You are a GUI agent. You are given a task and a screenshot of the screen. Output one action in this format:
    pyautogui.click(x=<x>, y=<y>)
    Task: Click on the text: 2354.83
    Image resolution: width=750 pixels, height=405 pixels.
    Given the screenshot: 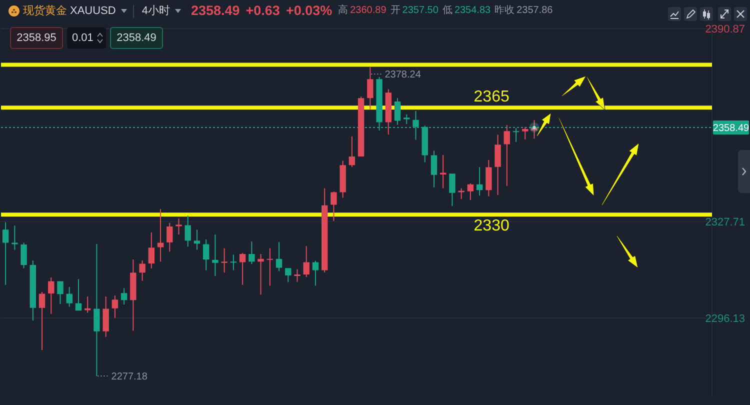 What is the action you would take?
    pyautogui.click(x=472, y=10)
    